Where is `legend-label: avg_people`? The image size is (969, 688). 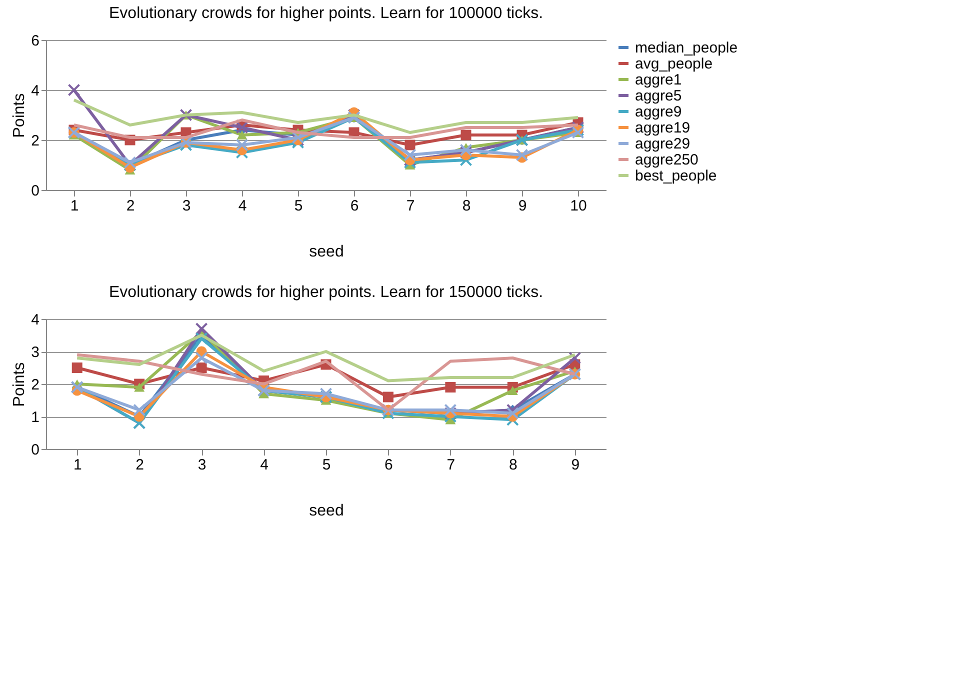
legend-label: avg_people is located at coordinates (674, 64).